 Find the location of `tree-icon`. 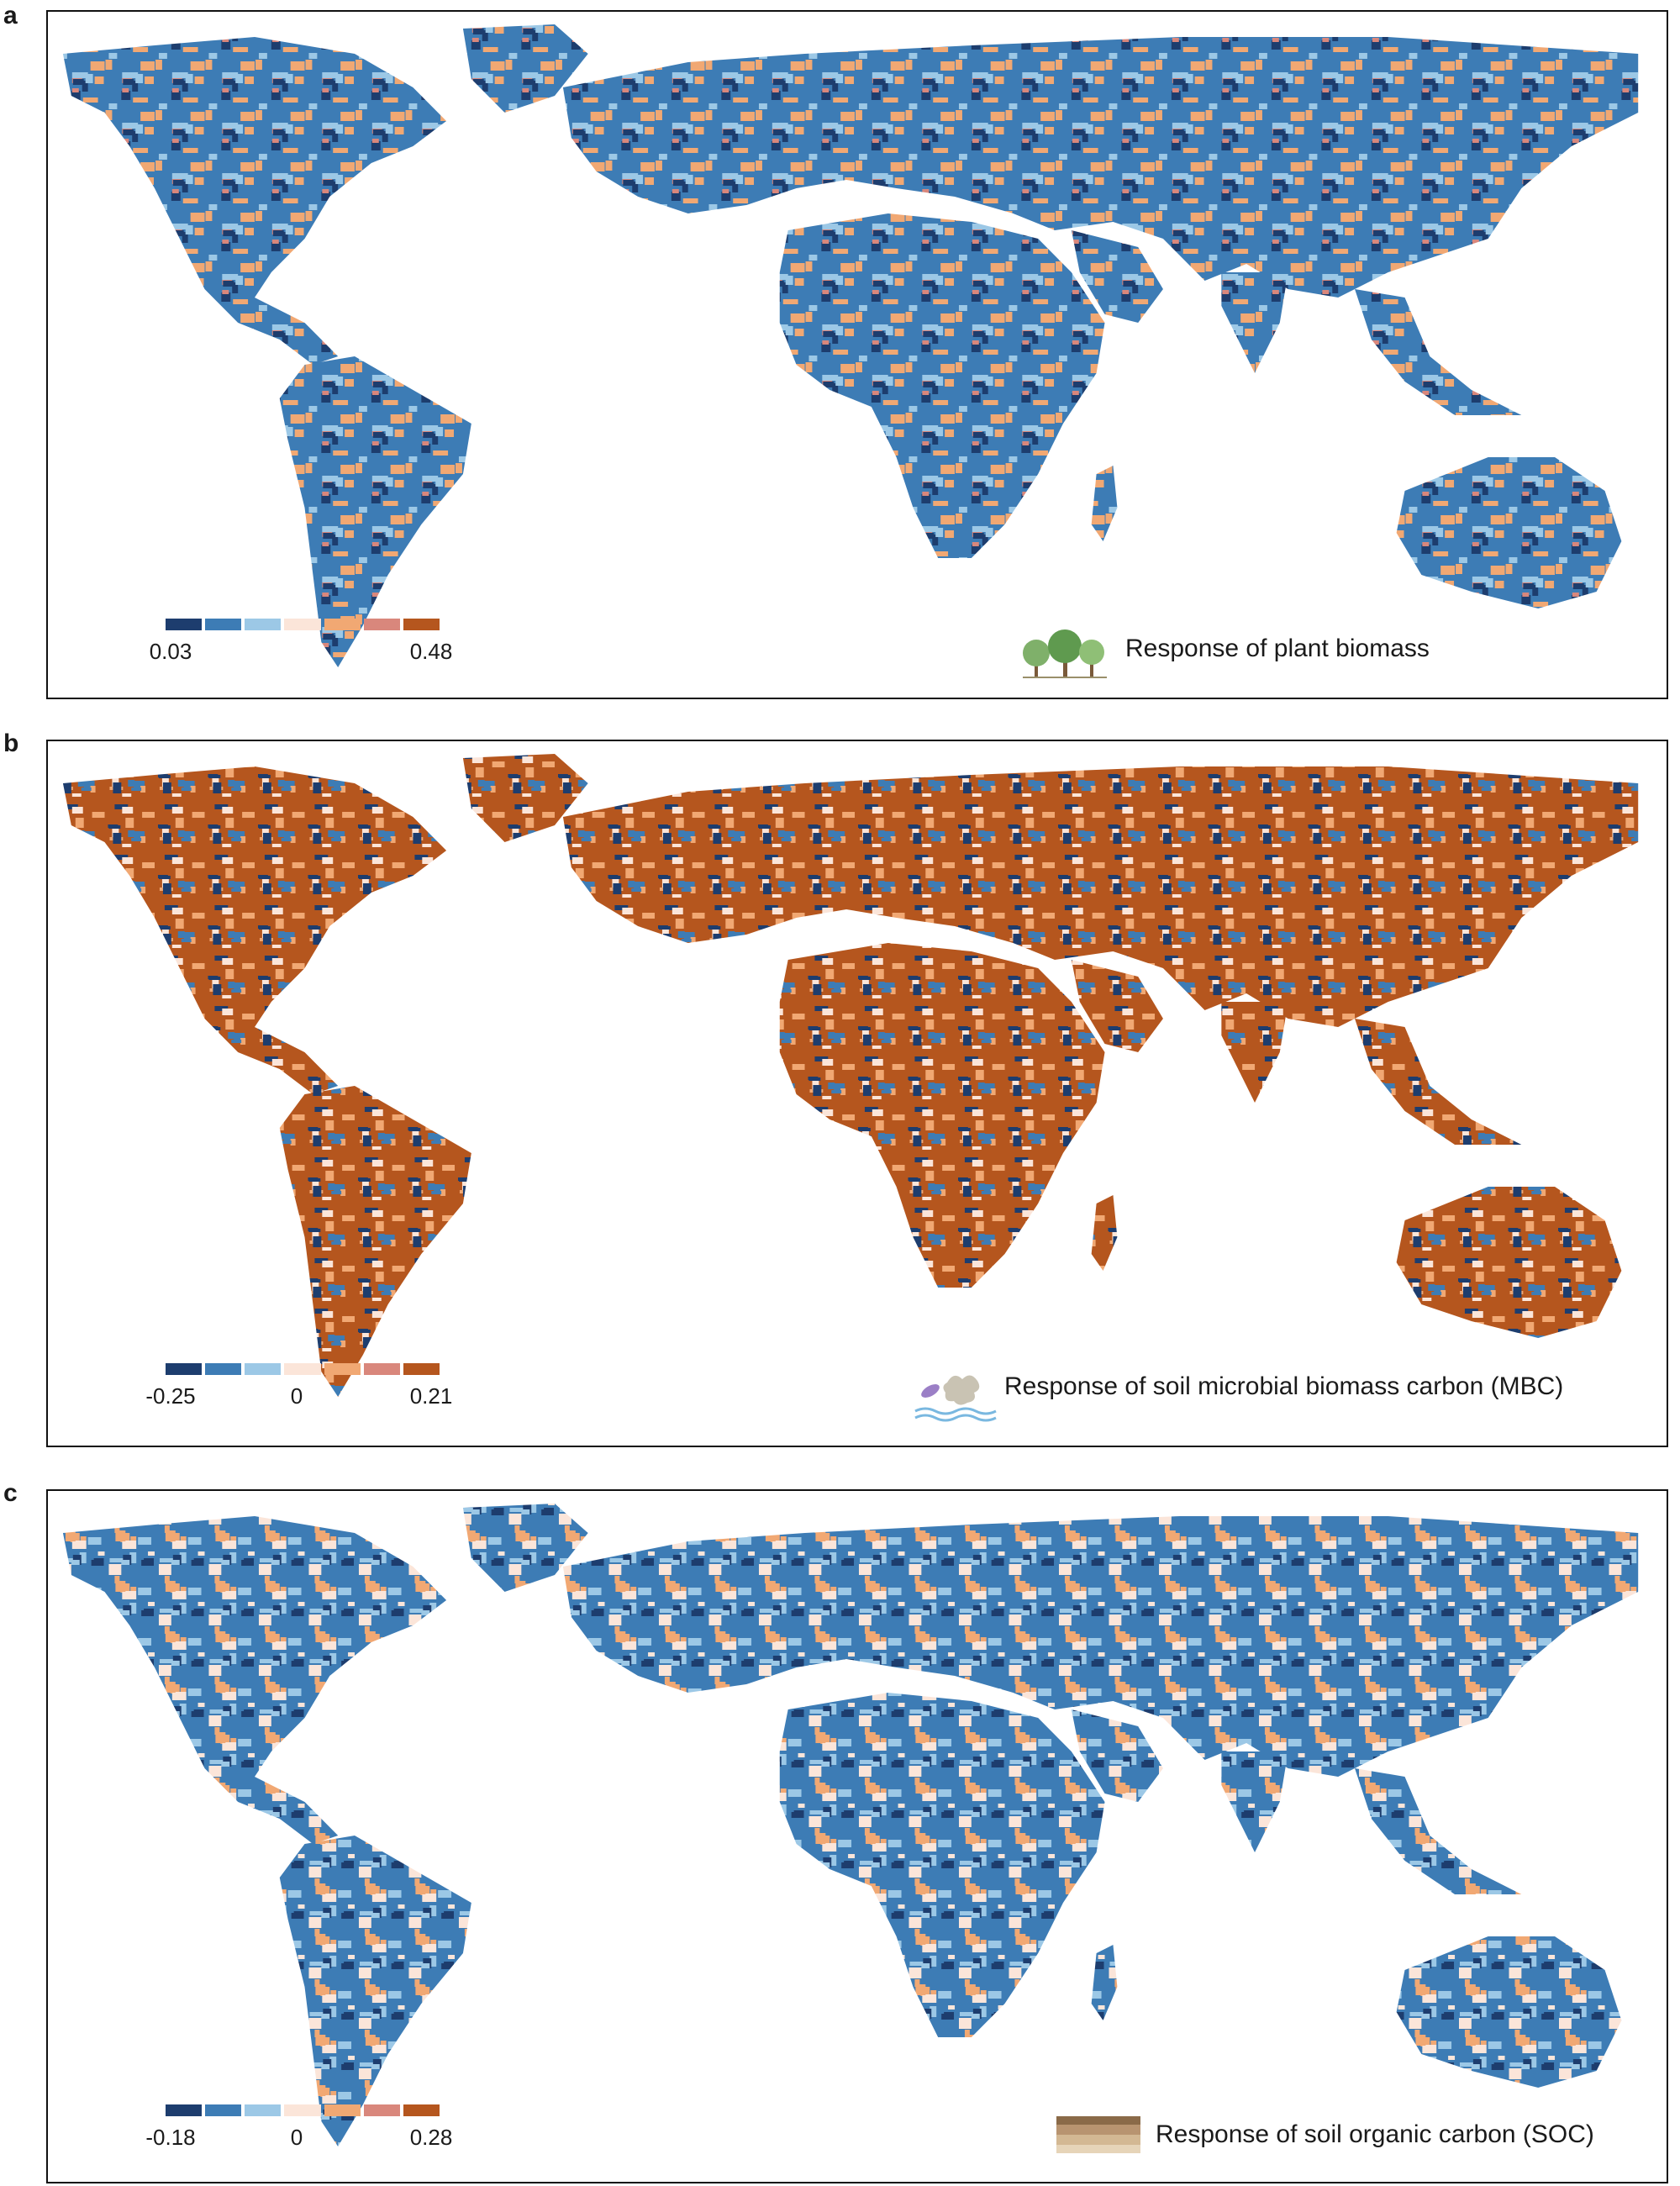

tree-icon is located at coordinates (1065, 656).